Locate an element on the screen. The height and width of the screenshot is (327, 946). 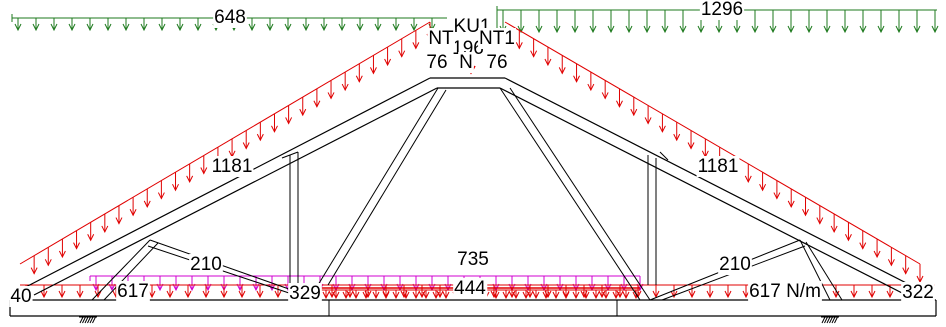
label-left-web-load-bg is located at coordinates (206, 265).